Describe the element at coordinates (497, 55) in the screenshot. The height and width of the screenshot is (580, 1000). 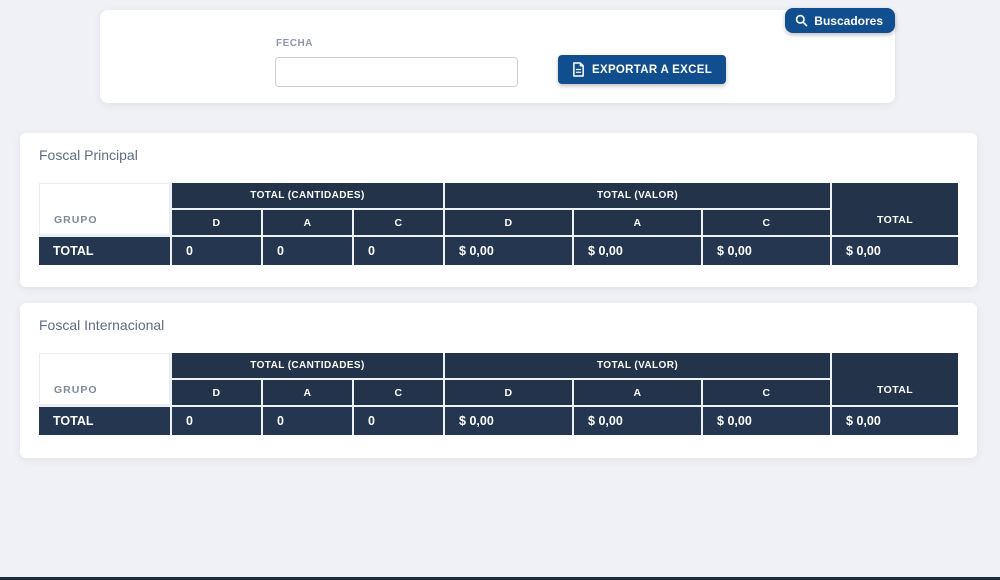
I see `filter-card: Buscadores FECHA EXPORTAR A EXCEL` at that location.